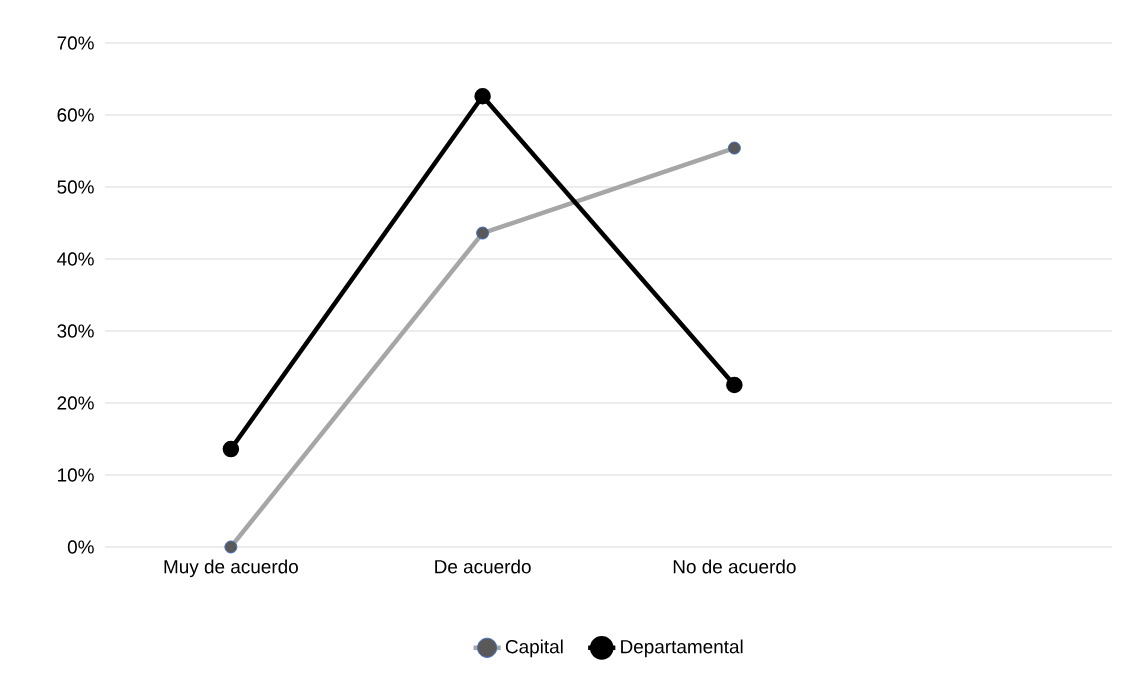 The width and height of the screenshot is (1147, 690). Describe the element at coordinates (734, 566) in the screenshot. I see `x-tick-label: No de acuerdo` at that location.